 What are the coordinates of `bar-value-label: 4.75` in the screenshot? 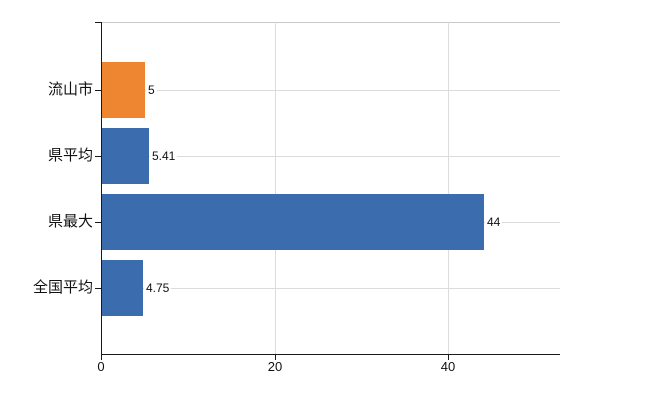 It's located at (158, 288).